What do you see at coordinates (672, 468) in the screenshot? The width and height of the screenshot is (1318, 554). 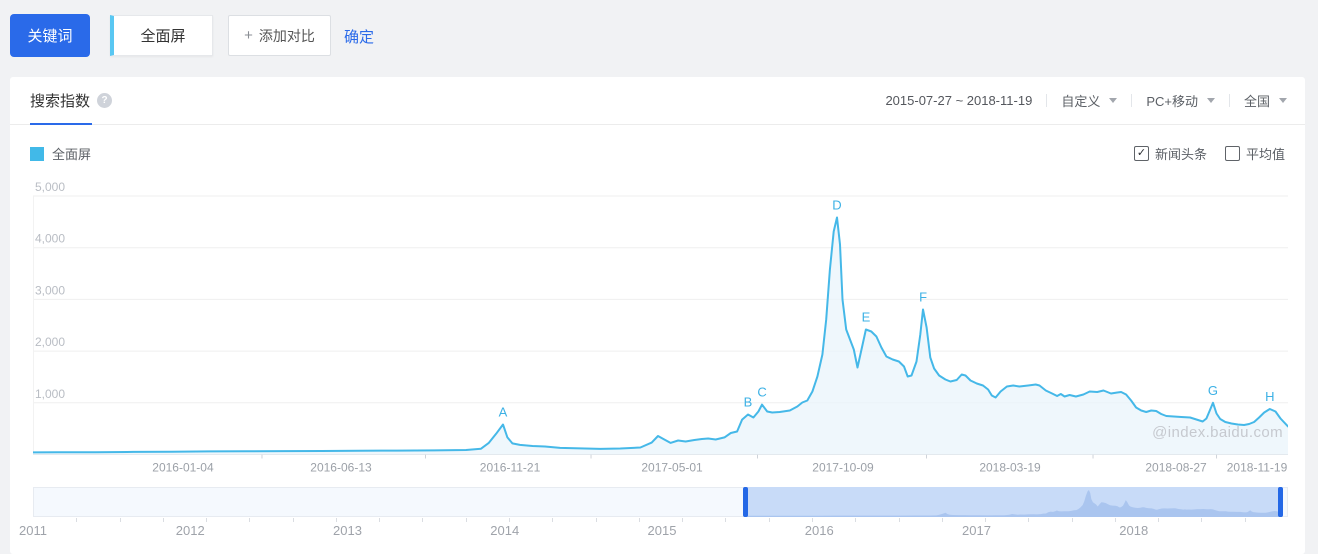 I see `x-axis-tick-label: 2017-05-01` at bounding box center [672, 468].